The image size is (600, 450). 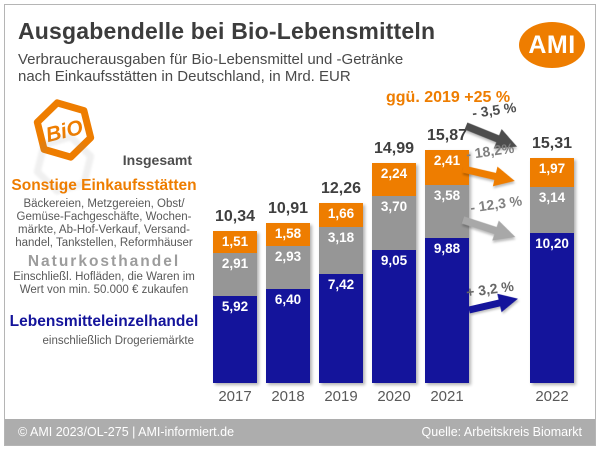 What do you see at coordinates (227, 31) in the screenshot?
I see `page-title: Ausgabendelle bei Bio-Lebensmitteln` at bounding box center [227, 31].